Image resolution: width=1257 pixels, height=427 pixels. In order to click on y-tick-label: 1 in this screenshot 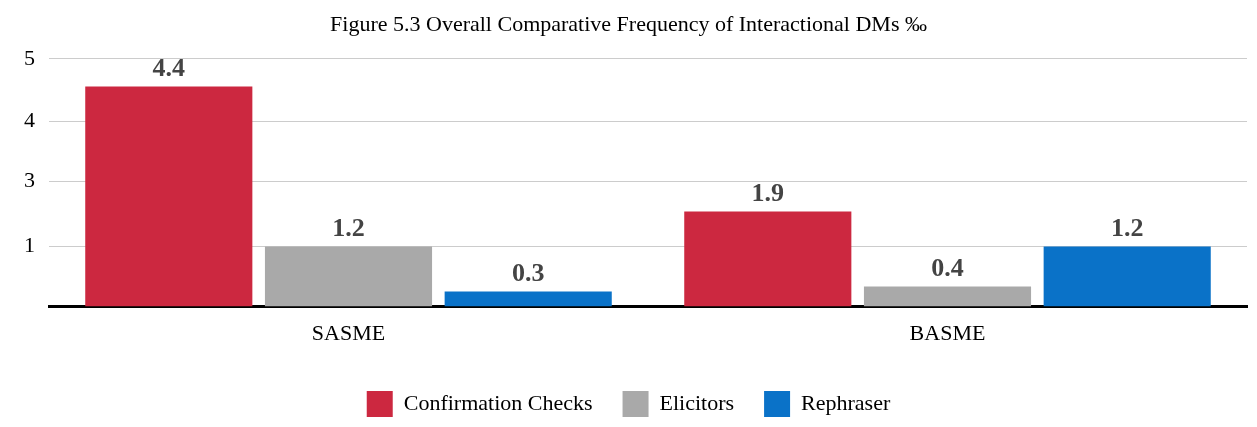, I will do `click(29, 245)`.